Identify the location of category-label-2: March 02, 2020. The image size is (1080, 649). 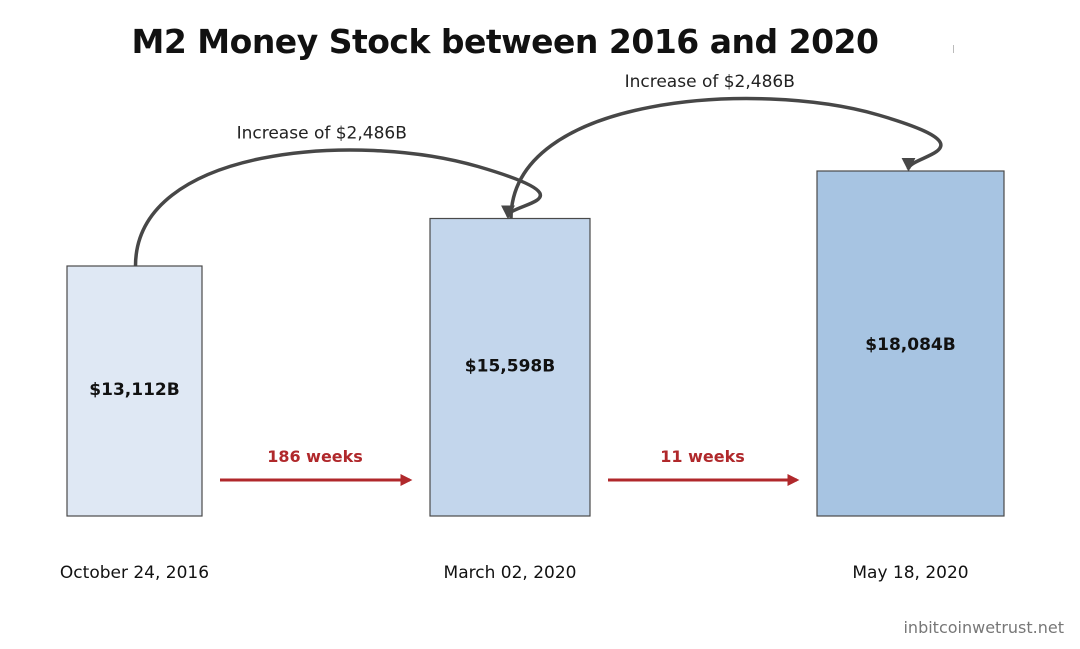
(510, 573).